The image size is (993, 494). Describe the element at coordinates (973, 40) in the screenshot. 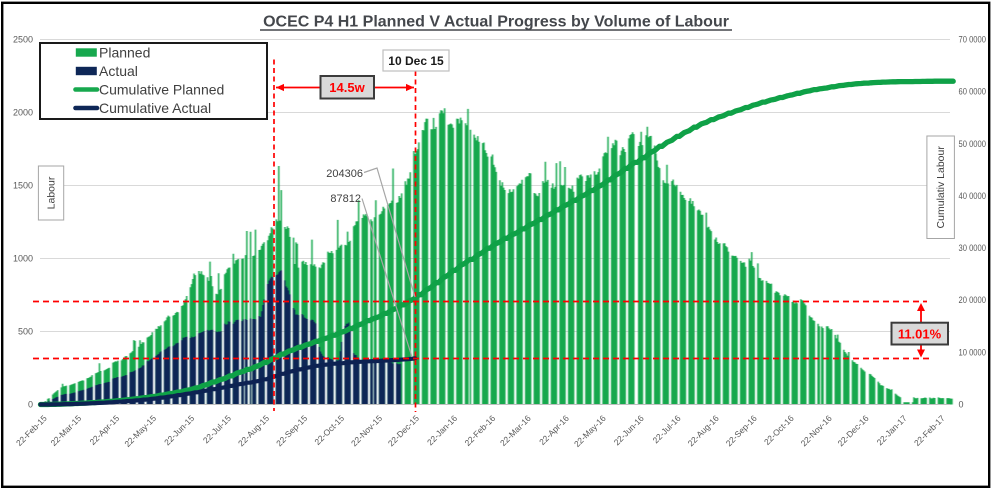

I see `svg-text: 70 0000` at that location.